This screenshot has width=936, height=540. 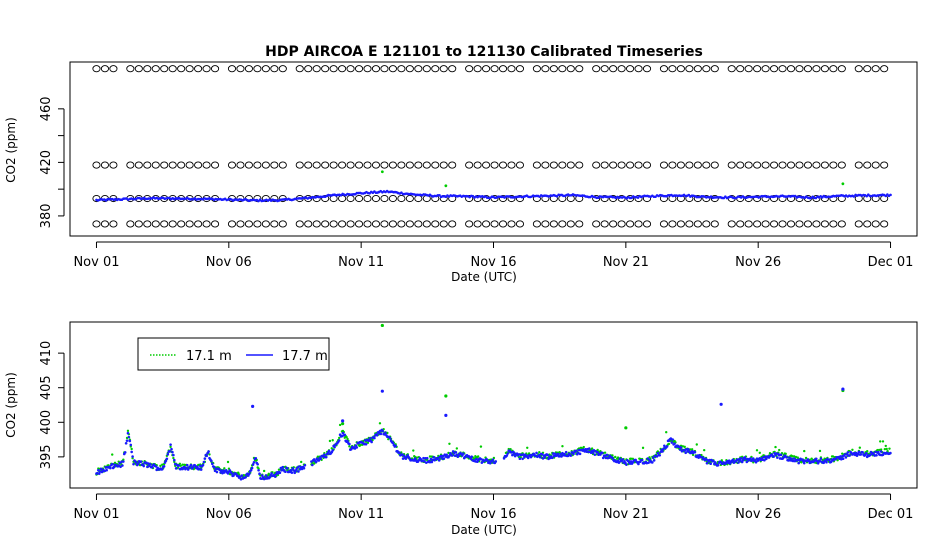 I want to click on top-y-tick-label: 460, so click(x=46, y=108).